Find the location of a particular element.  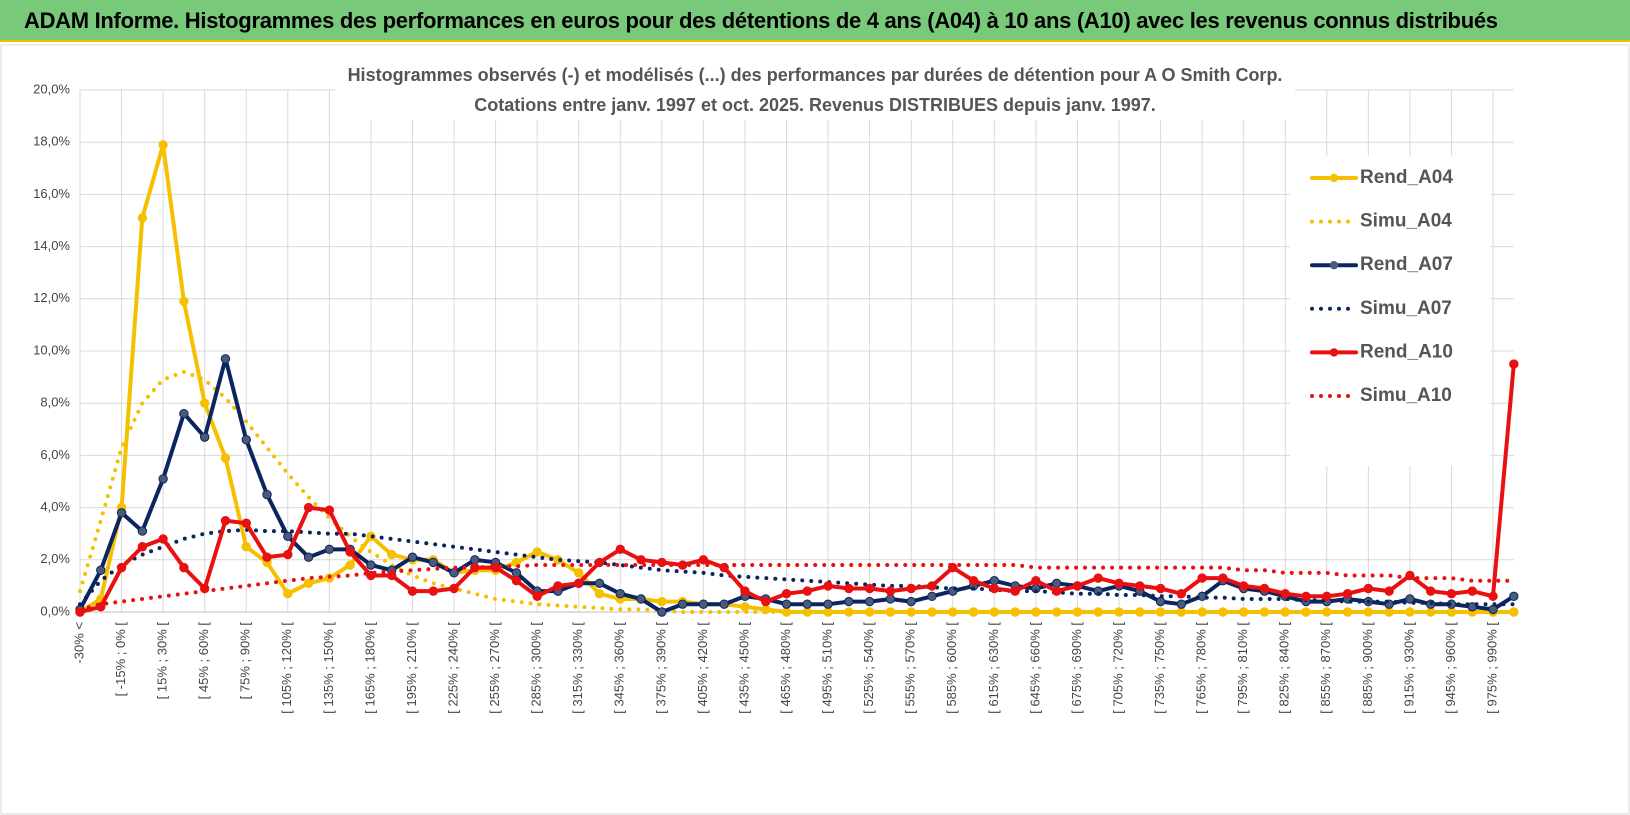

x-tick-label: [ 765% ; 780% [ is located at coordinates (1201, 668).